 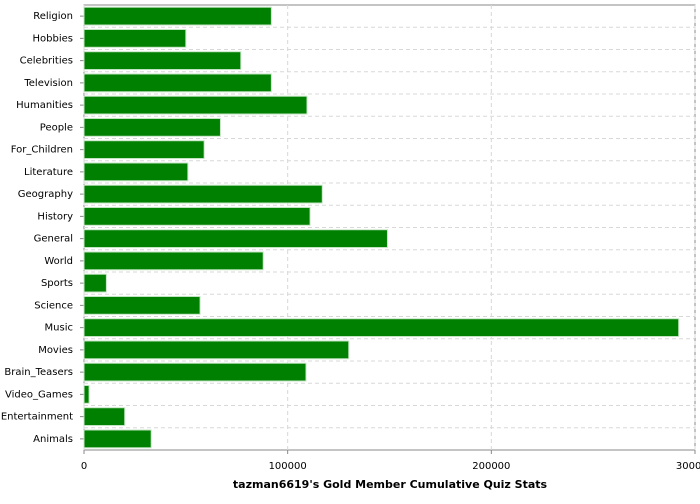 What do you see at coordinates (37, 417) in the screenshot?
I see `y-tick-label: Entertainment` at bounding box center [37, 417].